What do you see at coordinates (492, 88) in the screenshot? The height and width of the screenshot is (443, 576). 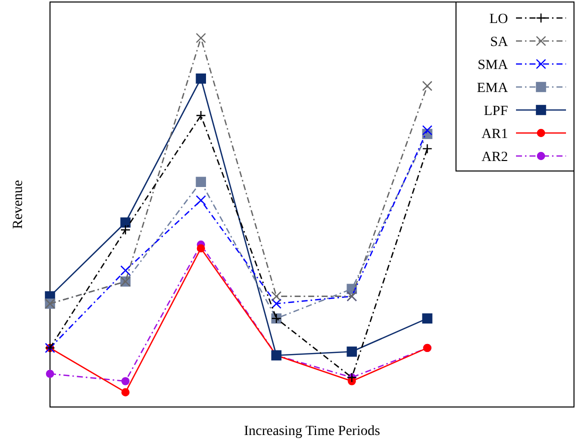 I see `legend-label: EMA` at bounding box center [492, 88].